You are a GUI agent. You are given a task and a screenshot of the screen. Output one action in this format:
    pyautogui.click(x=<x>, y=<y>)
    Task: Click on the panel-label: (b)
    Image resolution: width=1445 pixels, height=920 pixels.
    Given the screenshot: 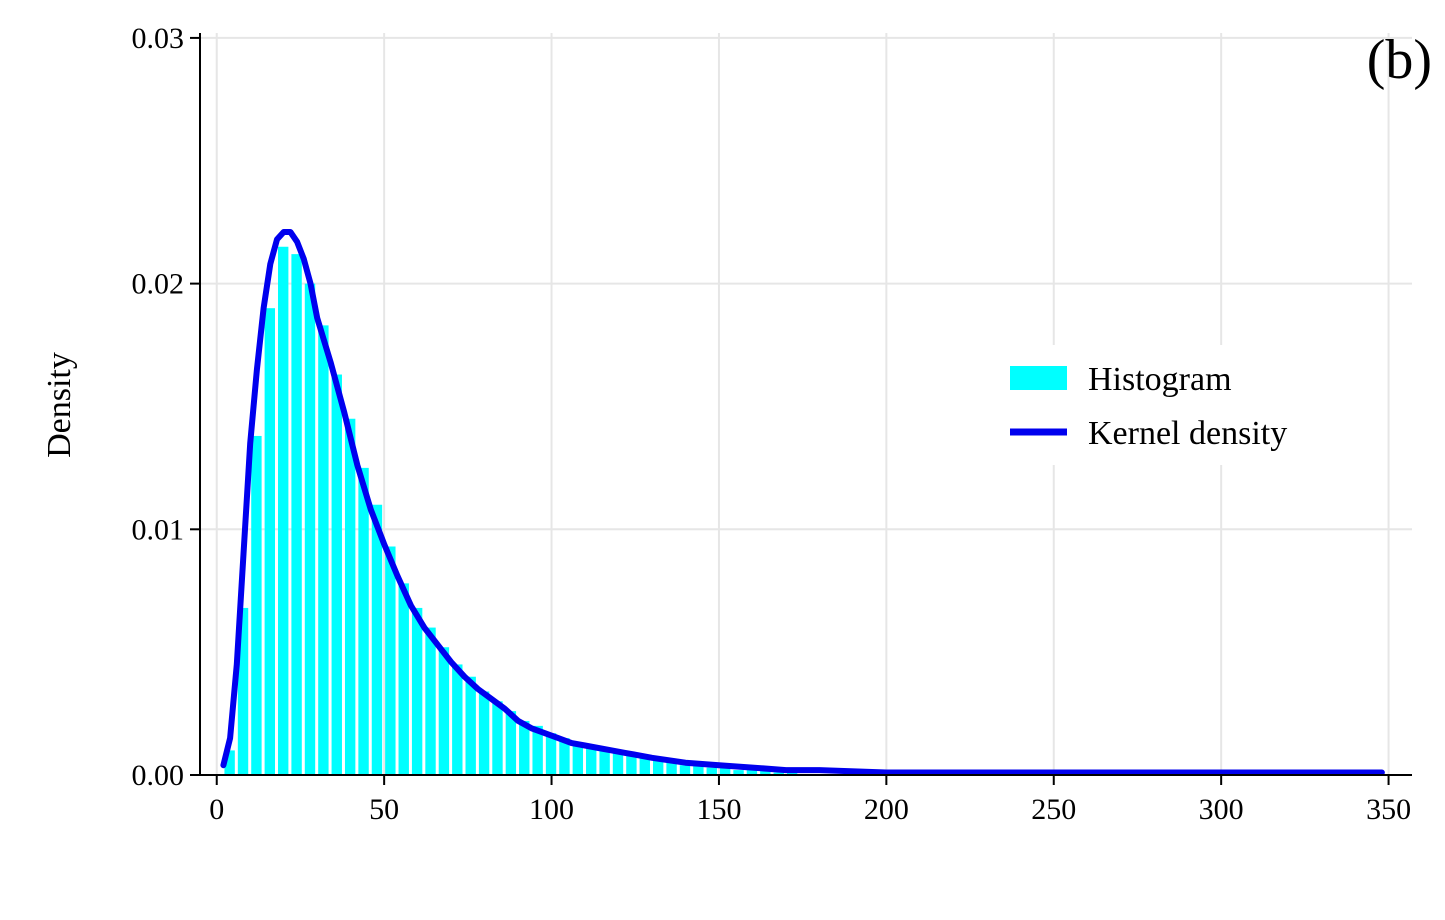 What is the action you would take?
    pyautogui.click(x=1399, y=60)
    